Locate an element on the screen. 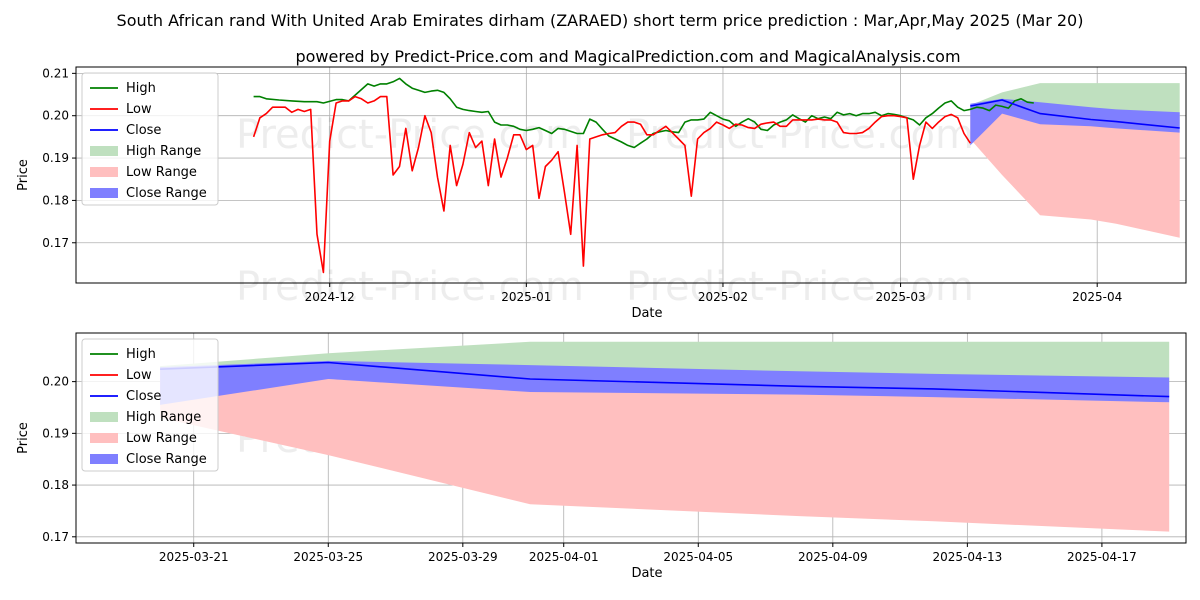 The image size is (1200, 600). close-range-band is located at coordinates (1075, 122).